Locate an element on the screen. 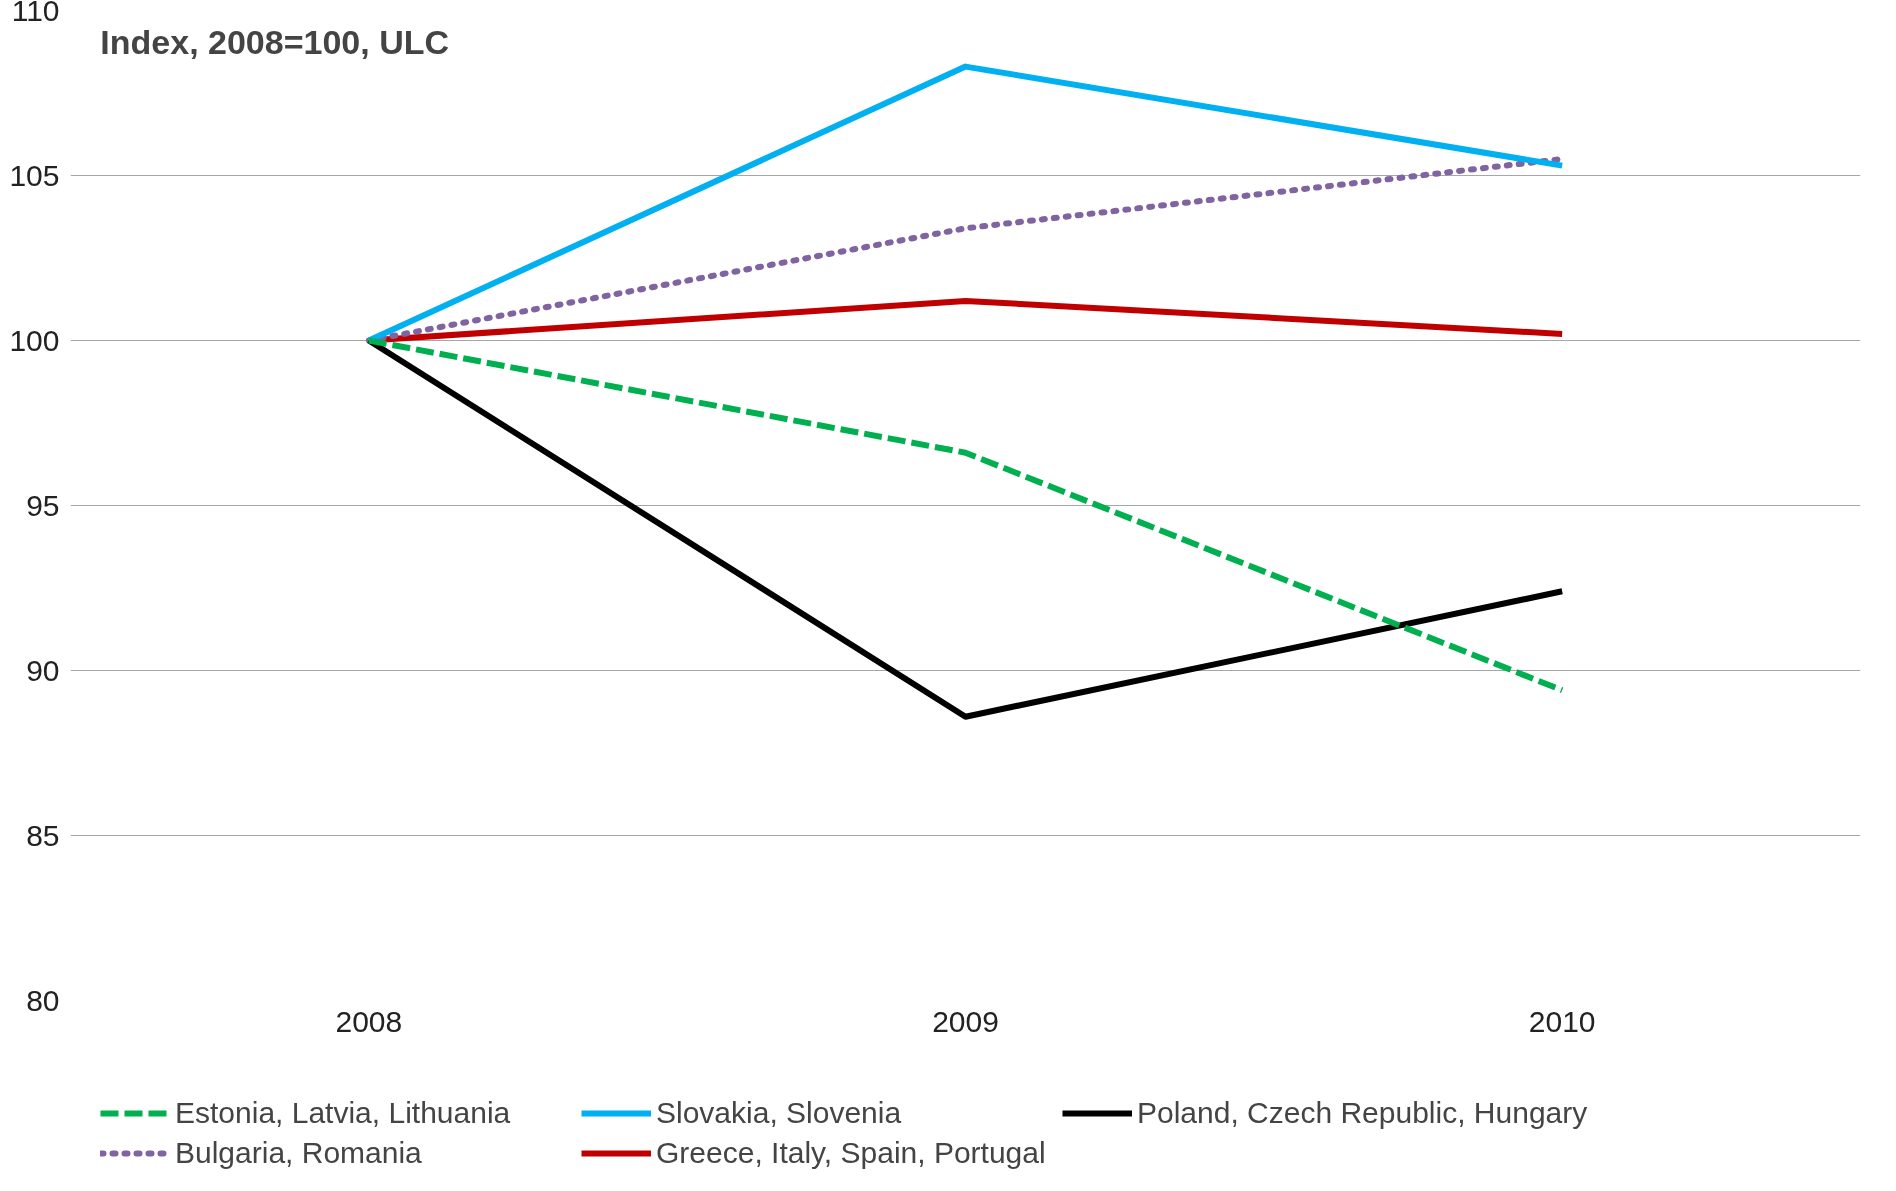 The height and width of the screenshot is (1191, 1896). x-tick-label: 2010 is located at coordinates (1562, 1021).